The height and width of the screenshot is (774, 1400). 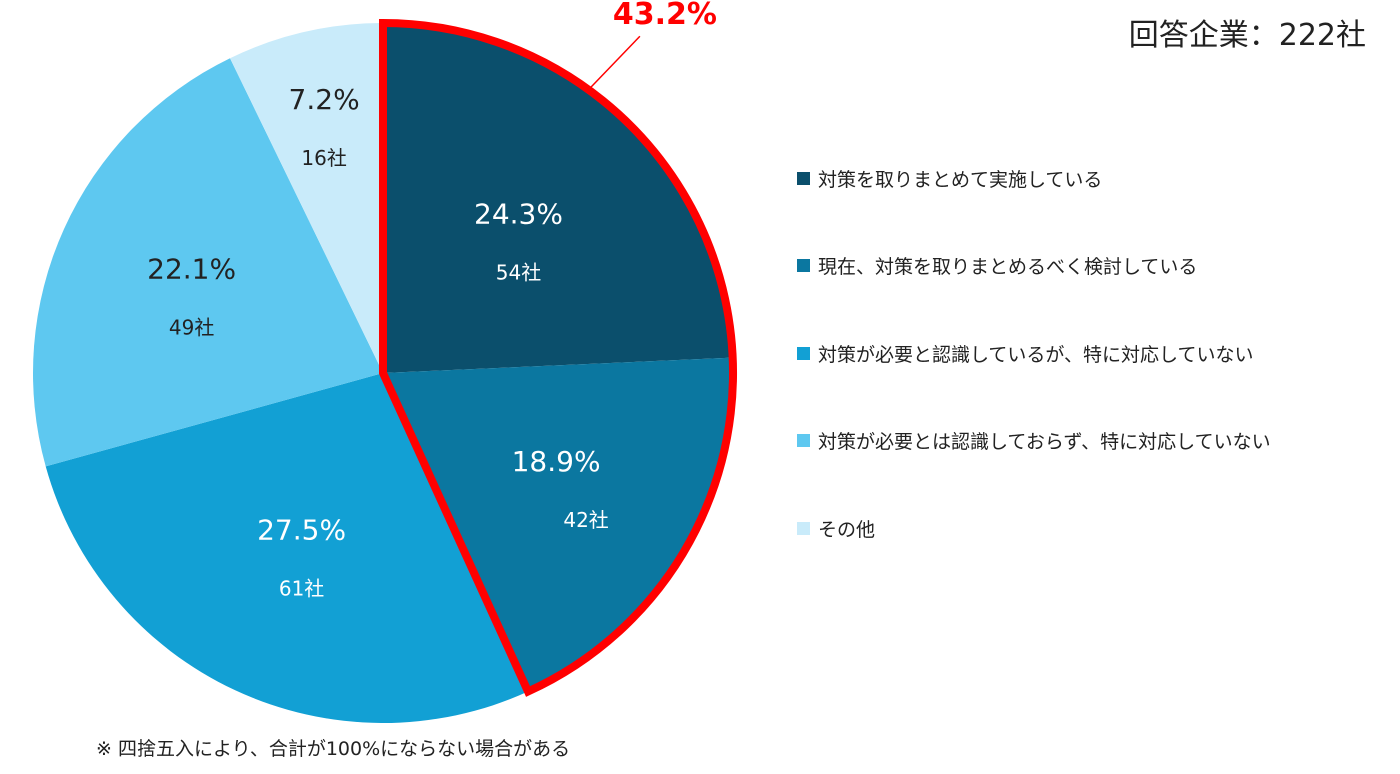 What do you see at coordinates (323, 158) in the screenshot?
I see `slice-count-label-5: 16社` at bounding box center [323, 158].